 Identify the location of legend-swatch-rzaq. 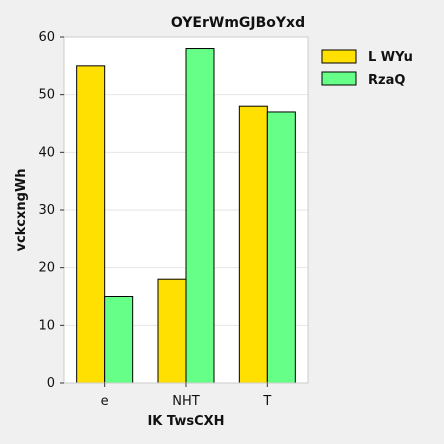
(339, 78).